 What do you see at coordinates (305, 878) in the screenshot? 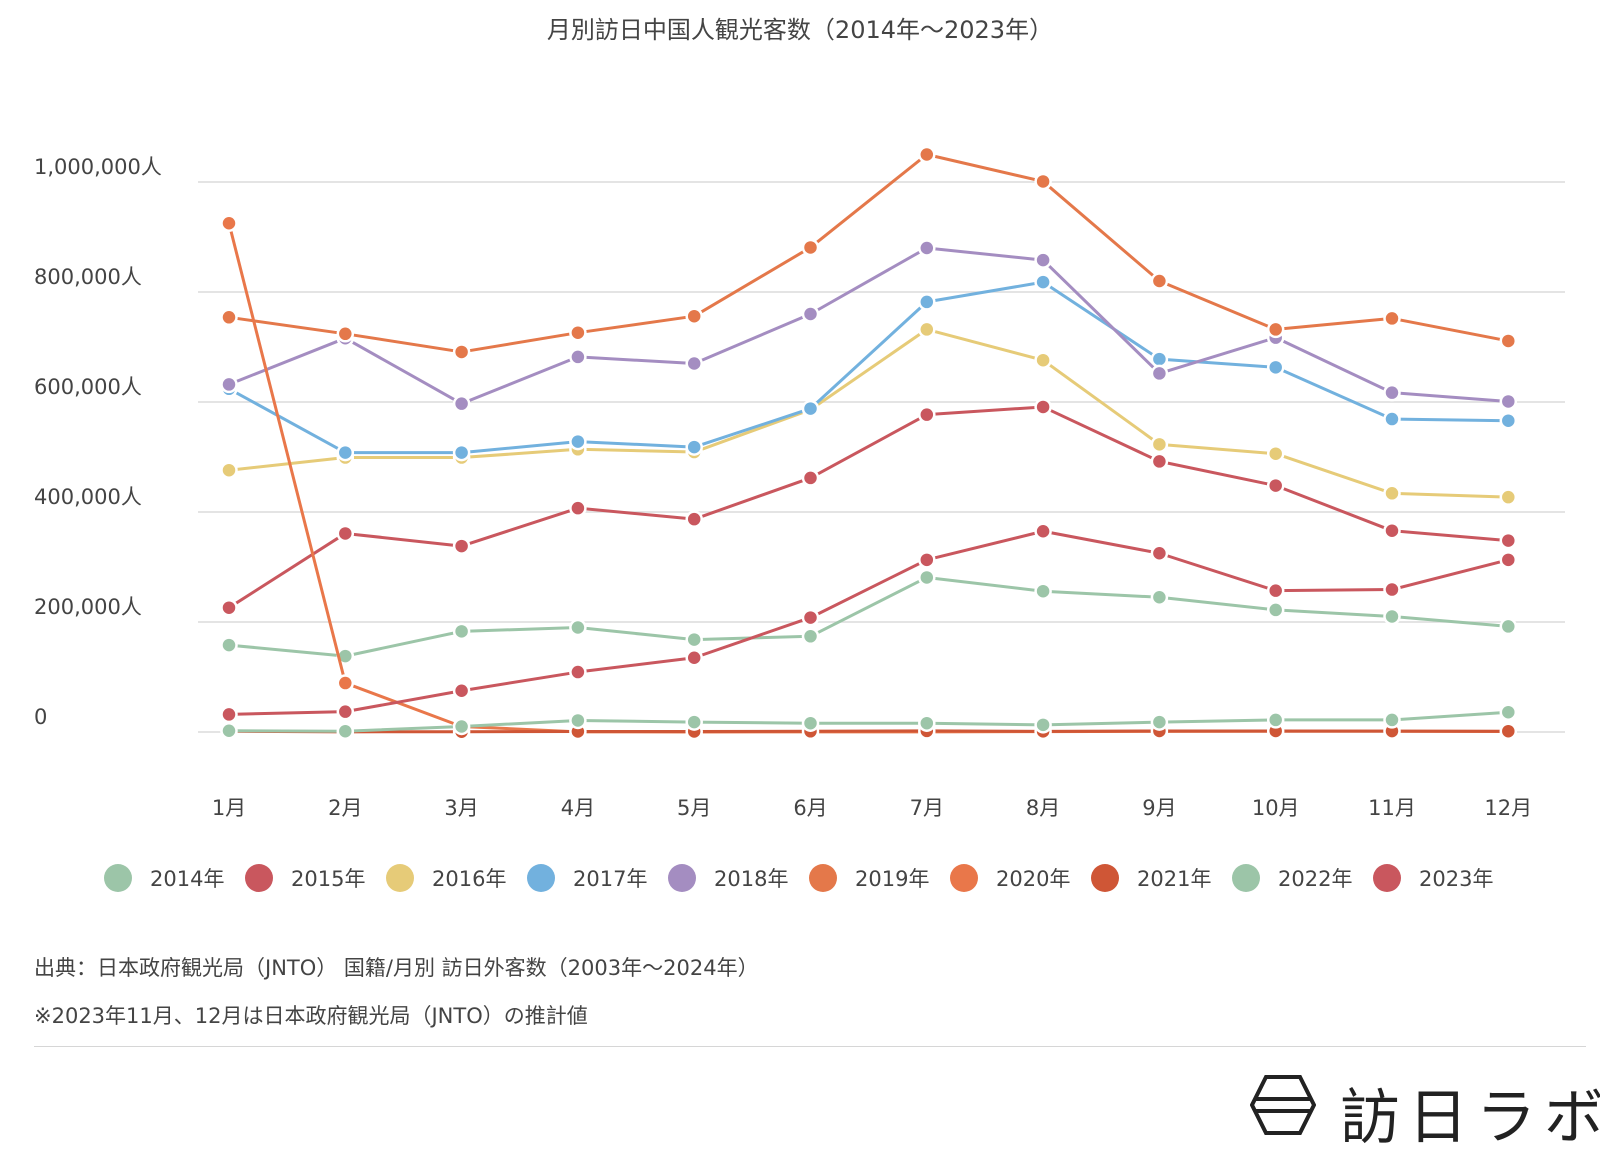
I see `legend-item: 2015年` at bounding box center [305, 878].